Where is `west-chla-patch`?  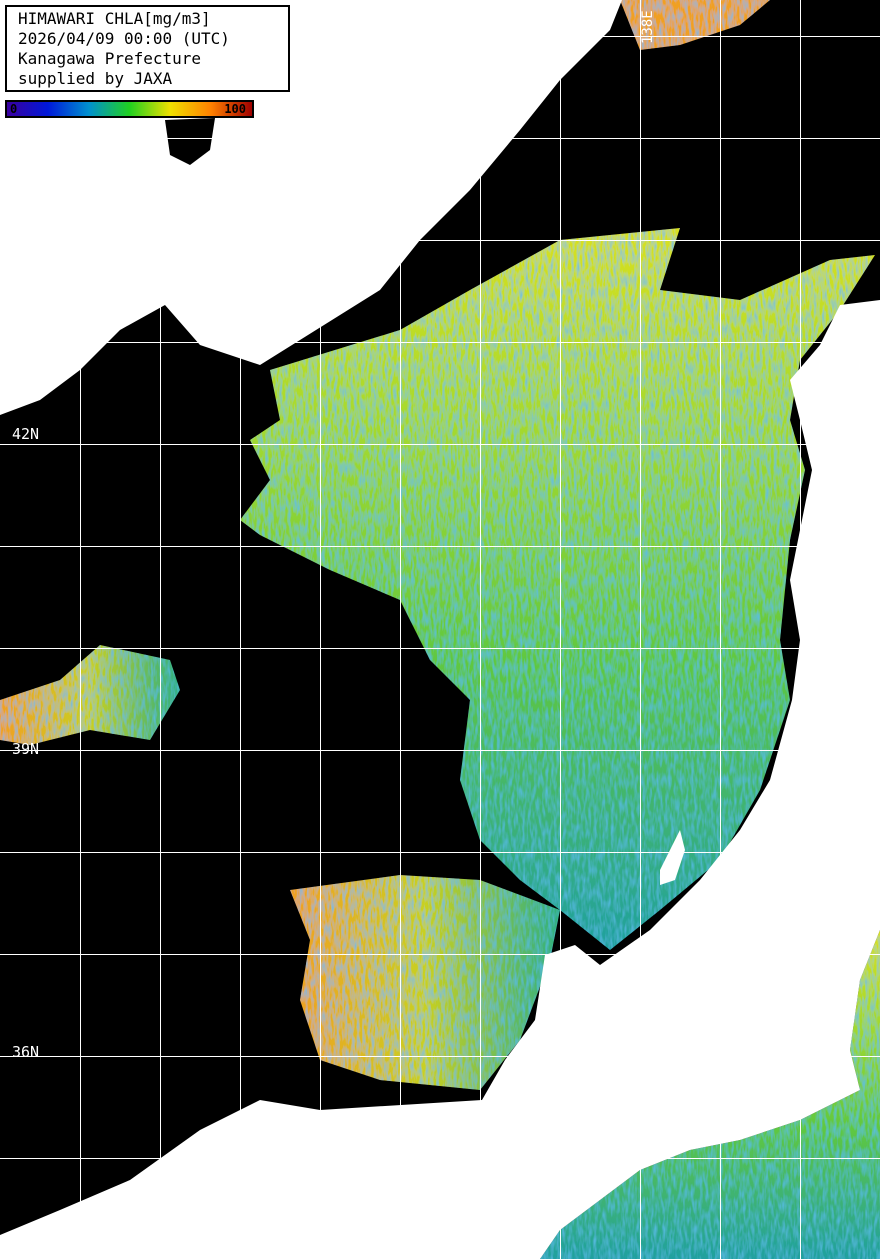
west-chla-patch is located at coordinates (90, 695).